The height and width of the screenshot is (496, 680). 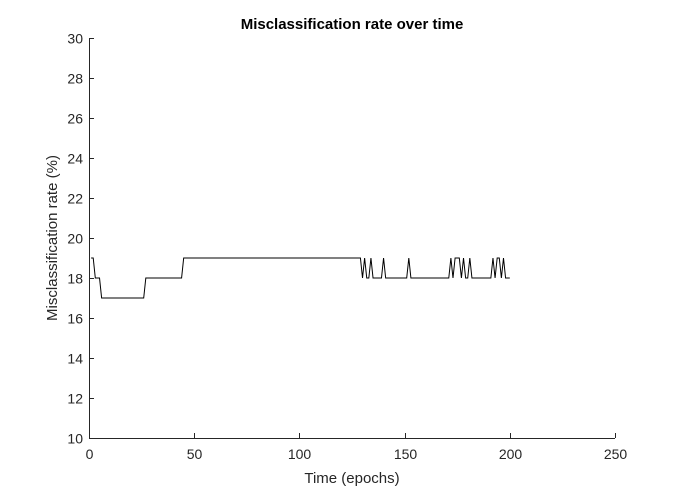 I want to click on y-axis: 10 12 14 16 18 20 22 24 26 28 30, so click(x=80, y=239).